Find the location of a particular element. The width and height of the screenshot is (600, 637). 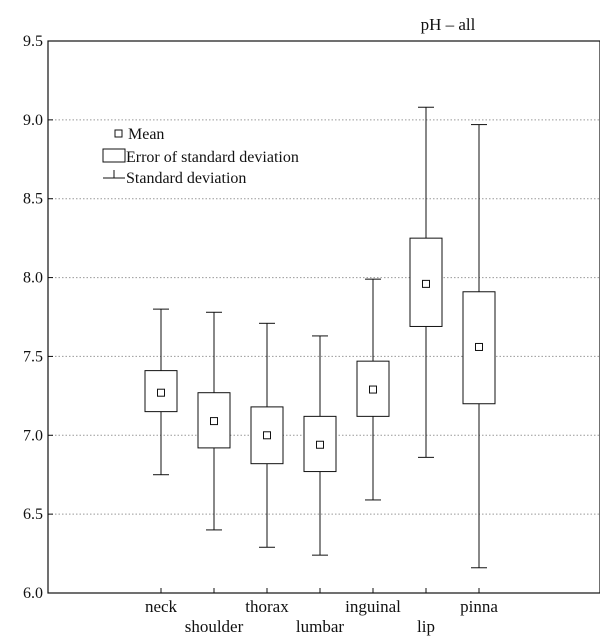

box-group-inguinal is located at coordinates (373, 435).